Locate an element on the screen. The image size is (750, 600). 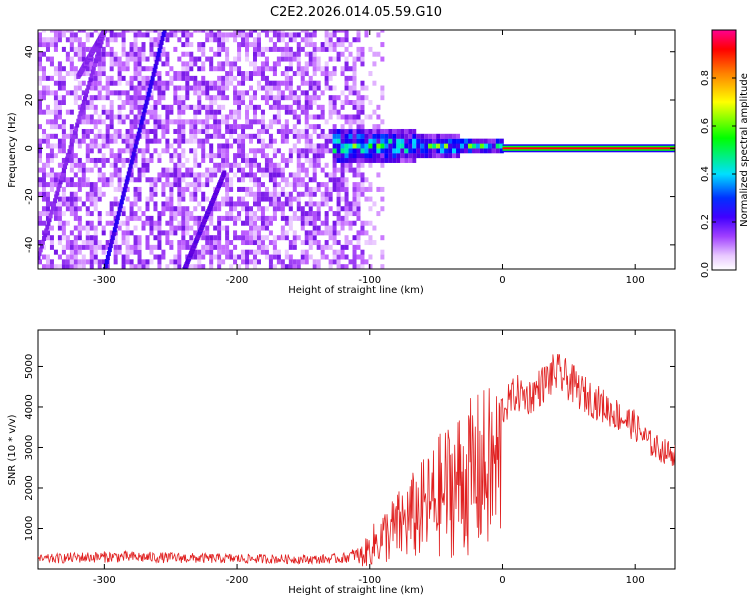
snr-y-tick-label: 2000 is located at coordinates (29, 487).